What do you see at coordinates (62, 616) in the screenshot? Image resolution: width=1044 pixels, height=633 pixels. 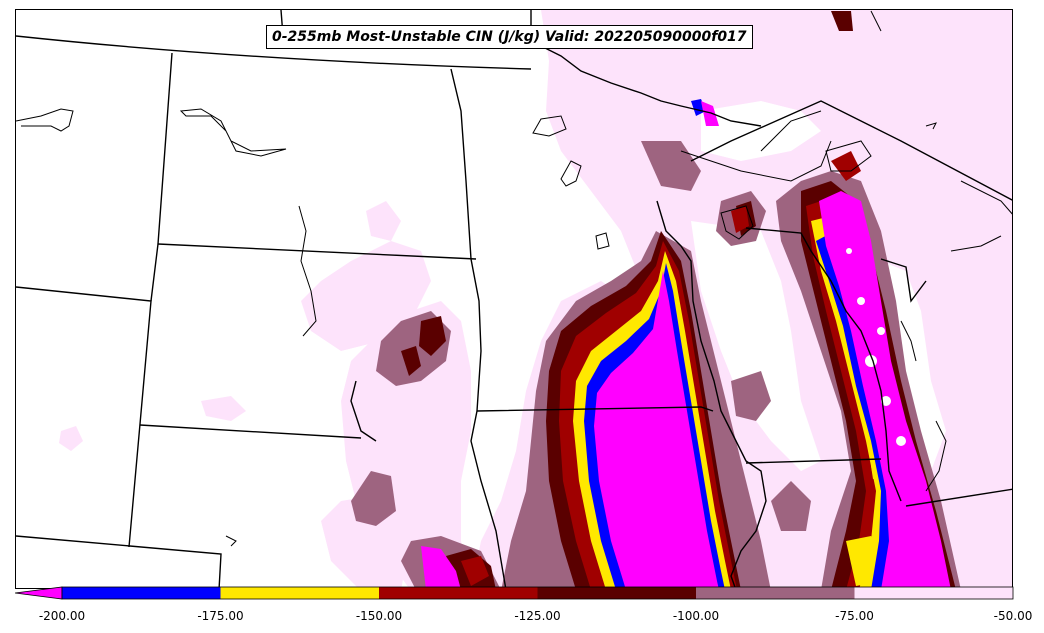 I see `colorbar-tick-label: -200.00` at bounding box center [62, 616].